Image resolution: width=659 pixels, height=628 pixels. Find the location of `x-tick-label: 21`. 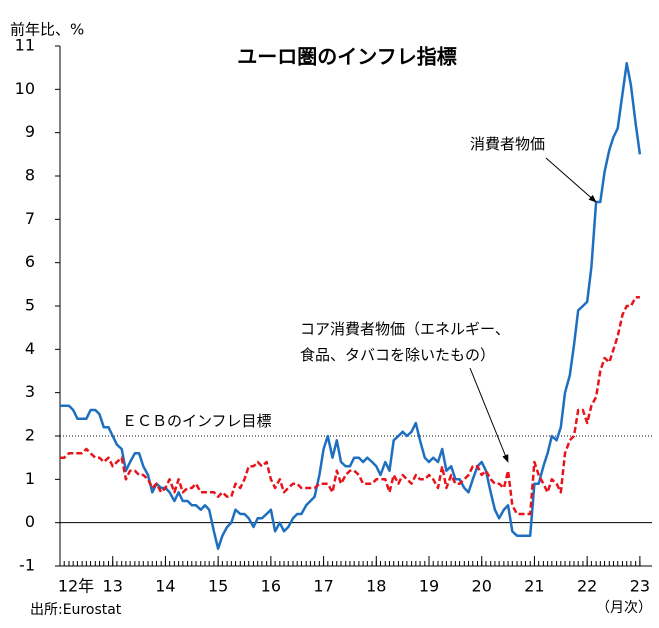

x-tick-label: 21 is located at coordinates (534, 586).